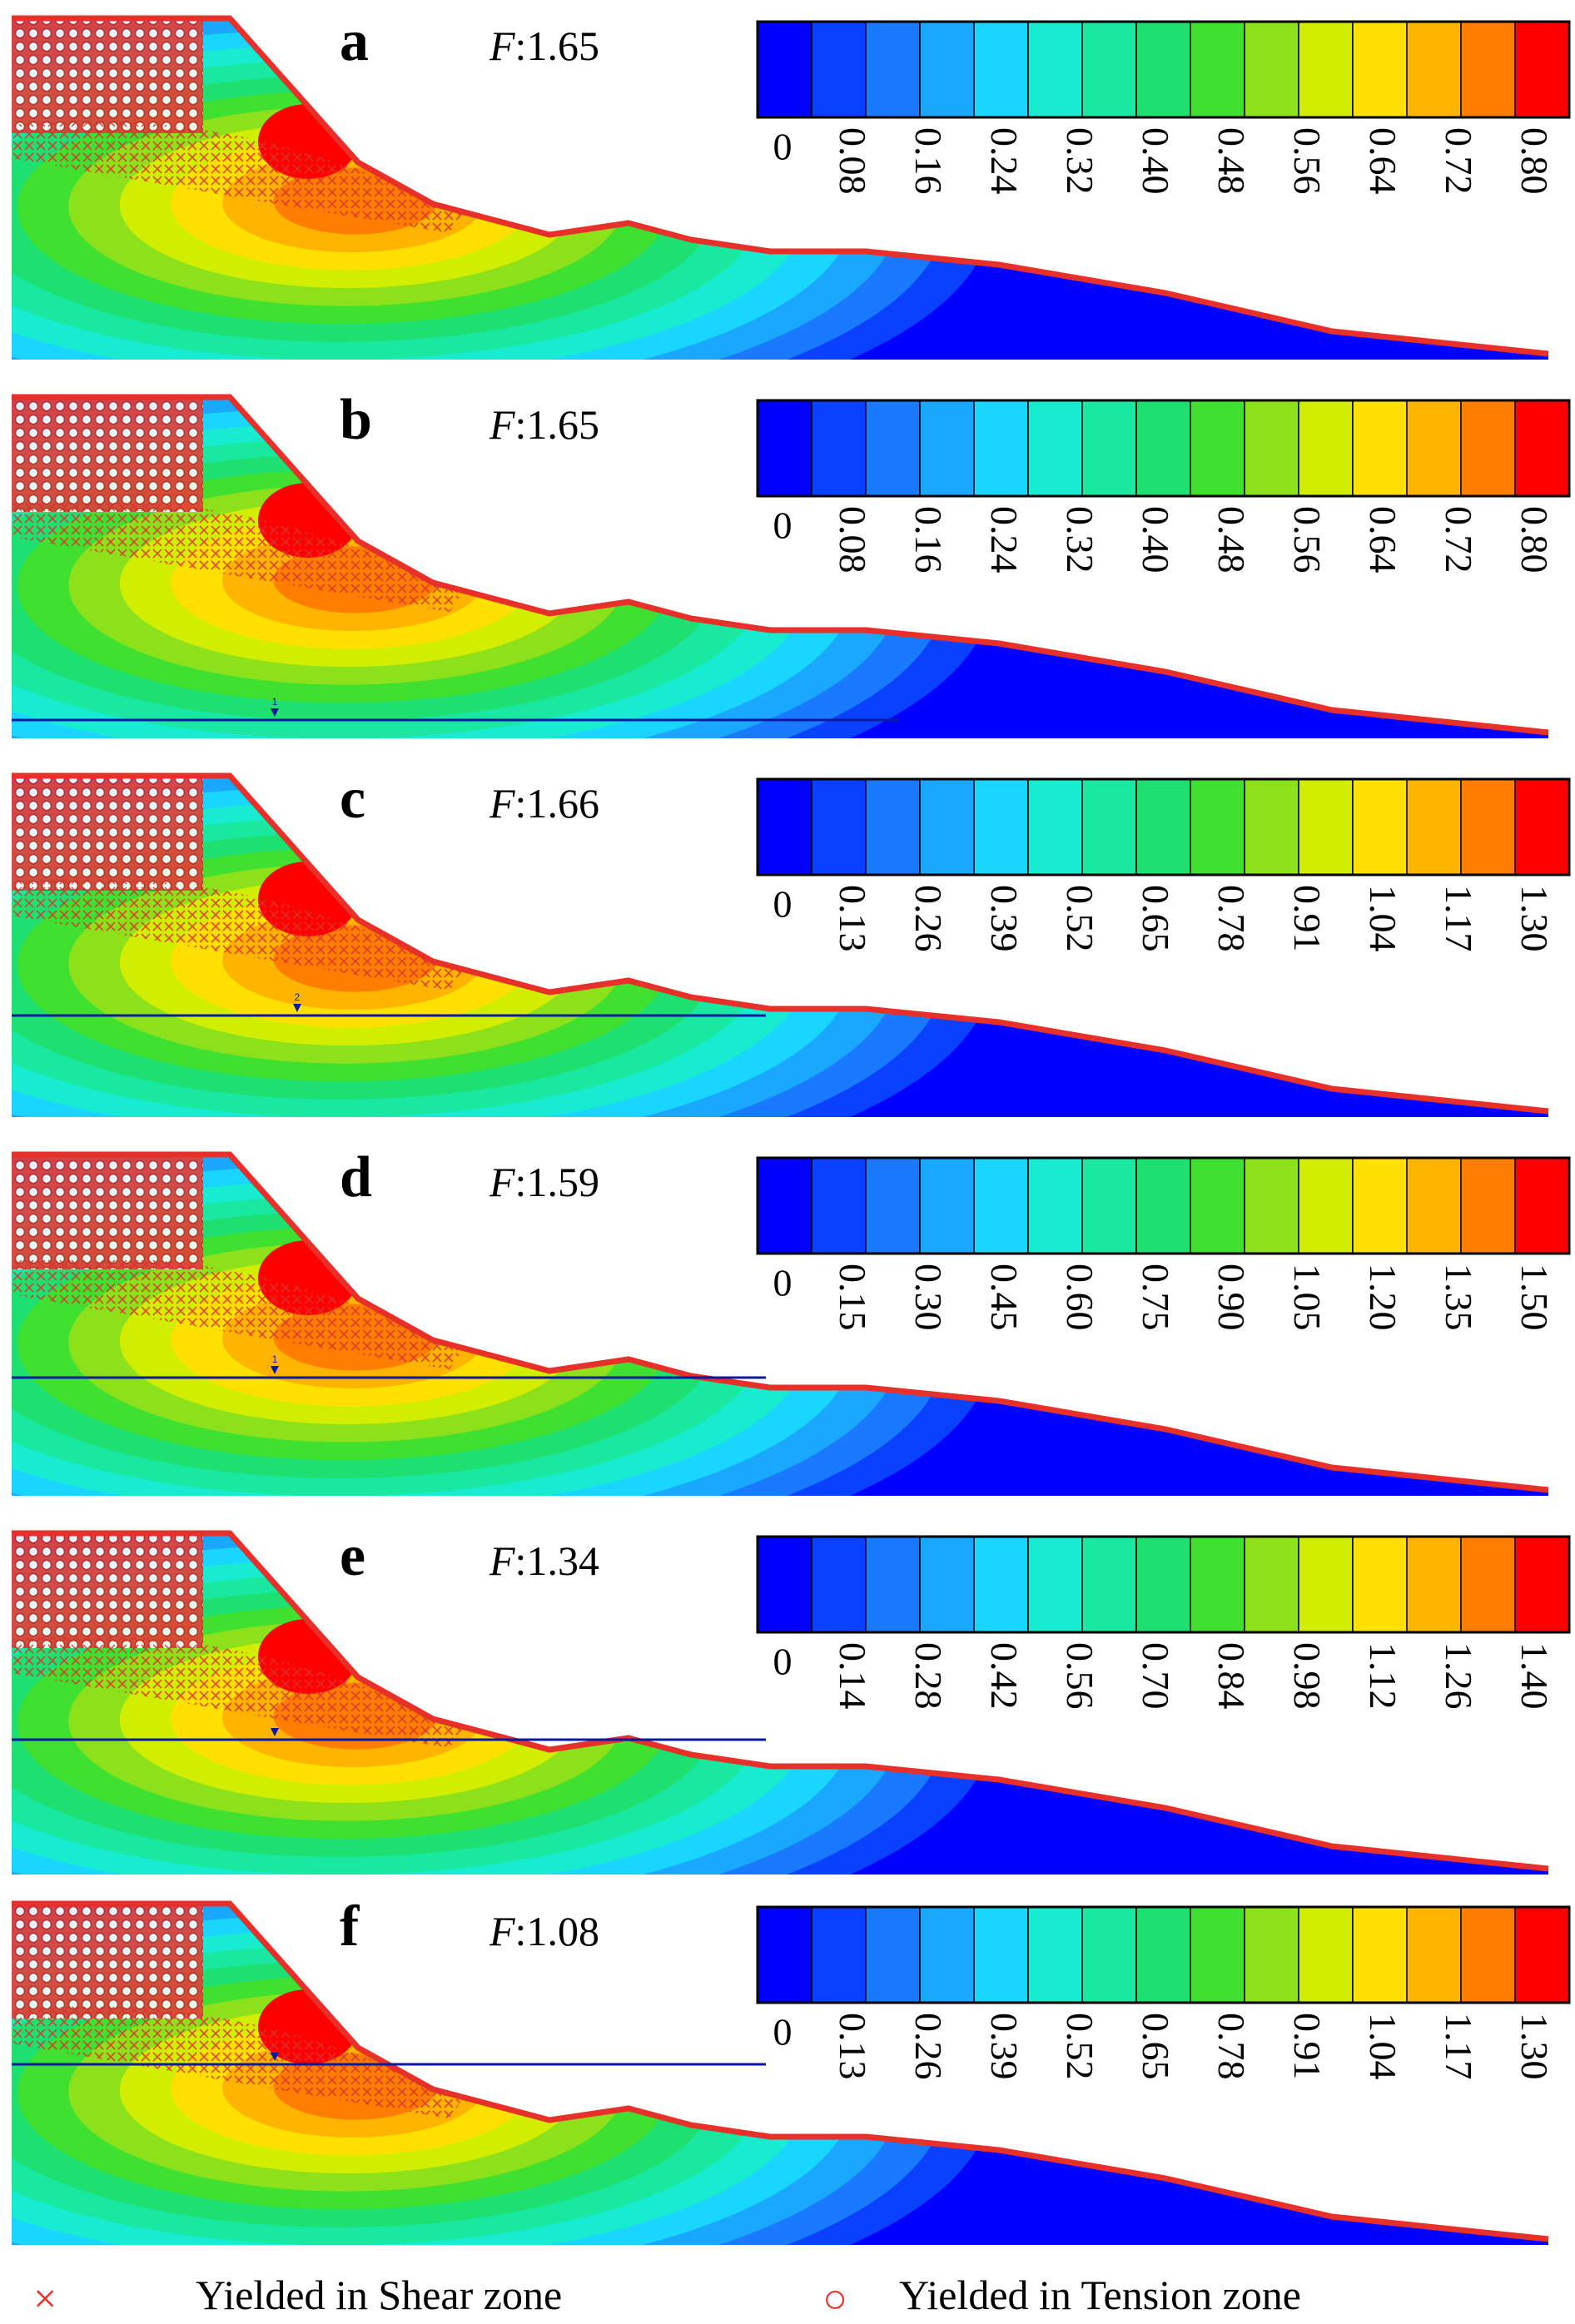 This screenshot has height=2324, width=1575. What do you see at coordinates (1156, 1297) in the screenshot?
I see `colorbar-tick-label: 0.75` at bounding box center [1156, 1297].